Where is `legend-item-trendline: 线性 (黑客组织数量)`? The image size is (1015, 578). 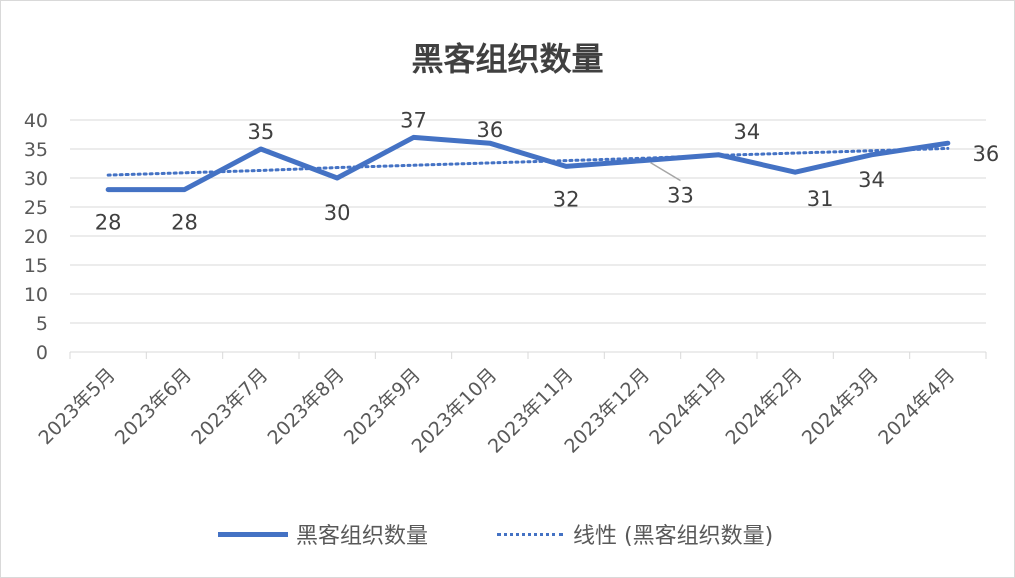 legend-item-trendline: 线性 (黑客组织数量) is located at coordinates (635, 534).